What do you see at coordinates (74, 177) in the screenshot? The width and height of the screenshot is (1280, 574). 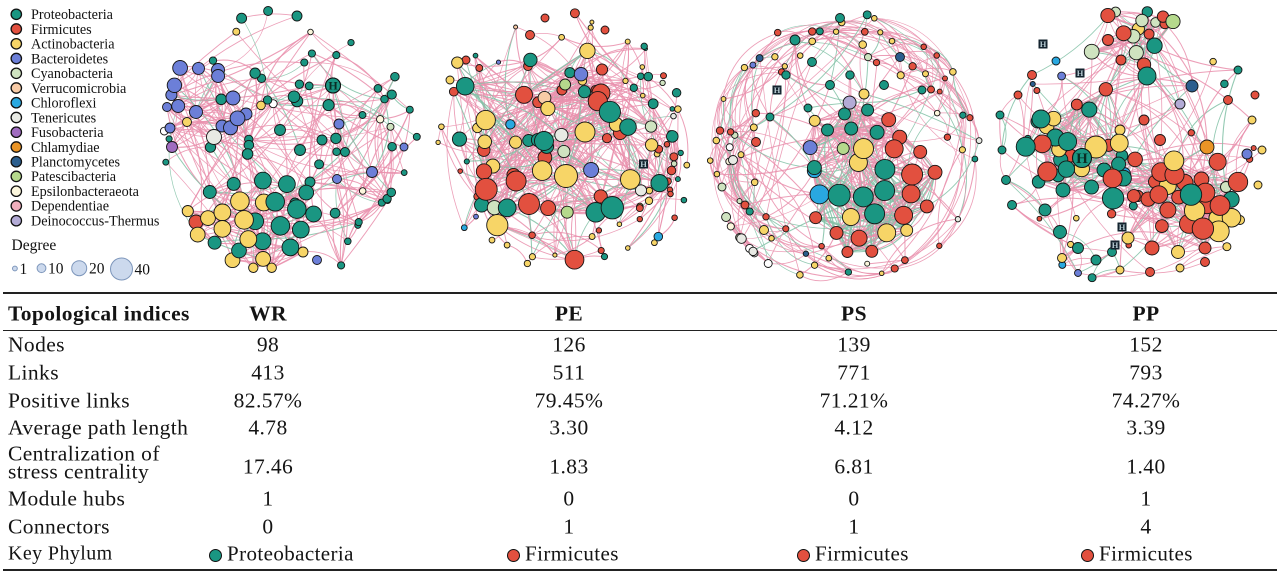 I see `svg-text: Patescibacteria` at bounding box center [74, 177].